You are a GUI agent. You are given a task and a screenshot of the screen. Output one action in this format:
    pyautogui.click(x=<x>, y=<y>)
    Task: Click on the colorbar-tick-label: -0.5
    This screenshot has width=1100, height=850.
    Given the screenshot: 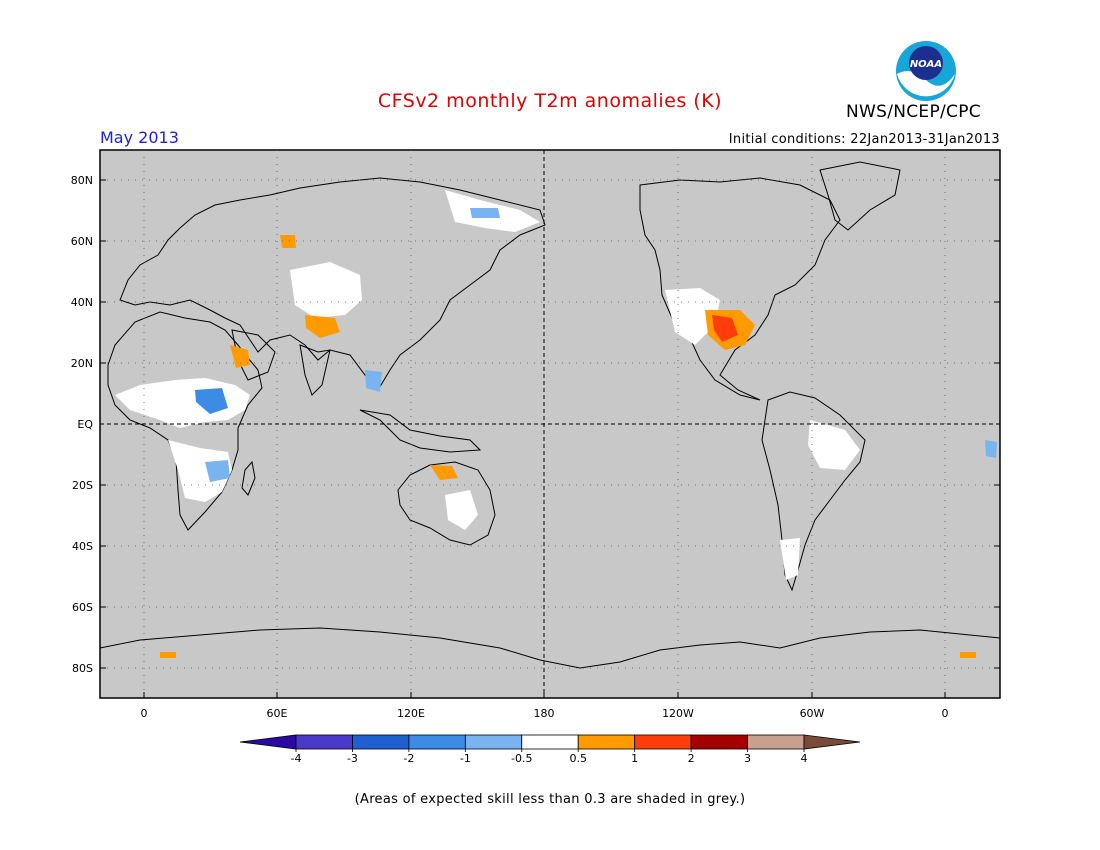 What is the action you would take?
    pyautogui.click(x=521, y=758)
    